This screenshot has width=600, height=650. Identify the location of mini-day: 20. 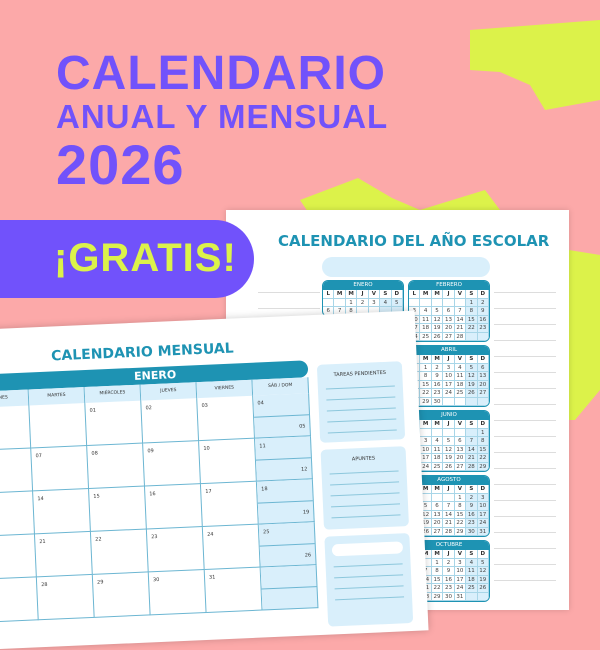
(483, 384).